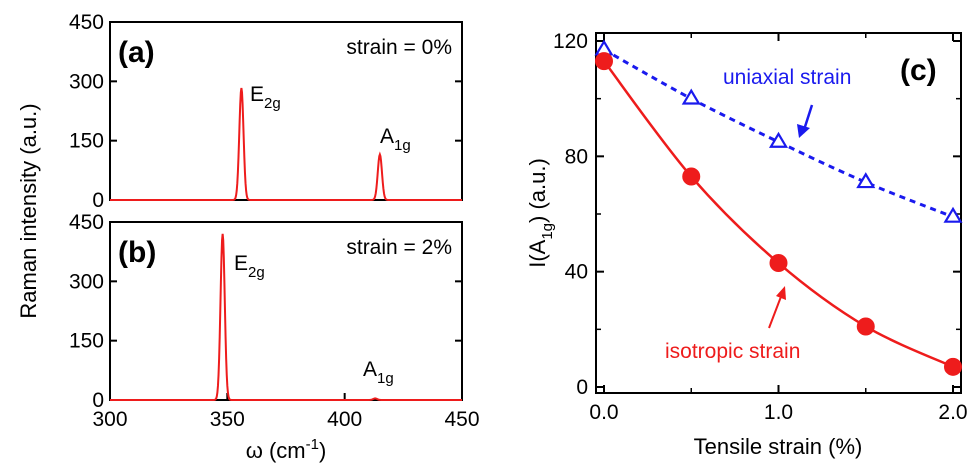  Describe the element at coordinates (603, 412) in the screenshot. I see `x-tick-label: 0.0` at that location.